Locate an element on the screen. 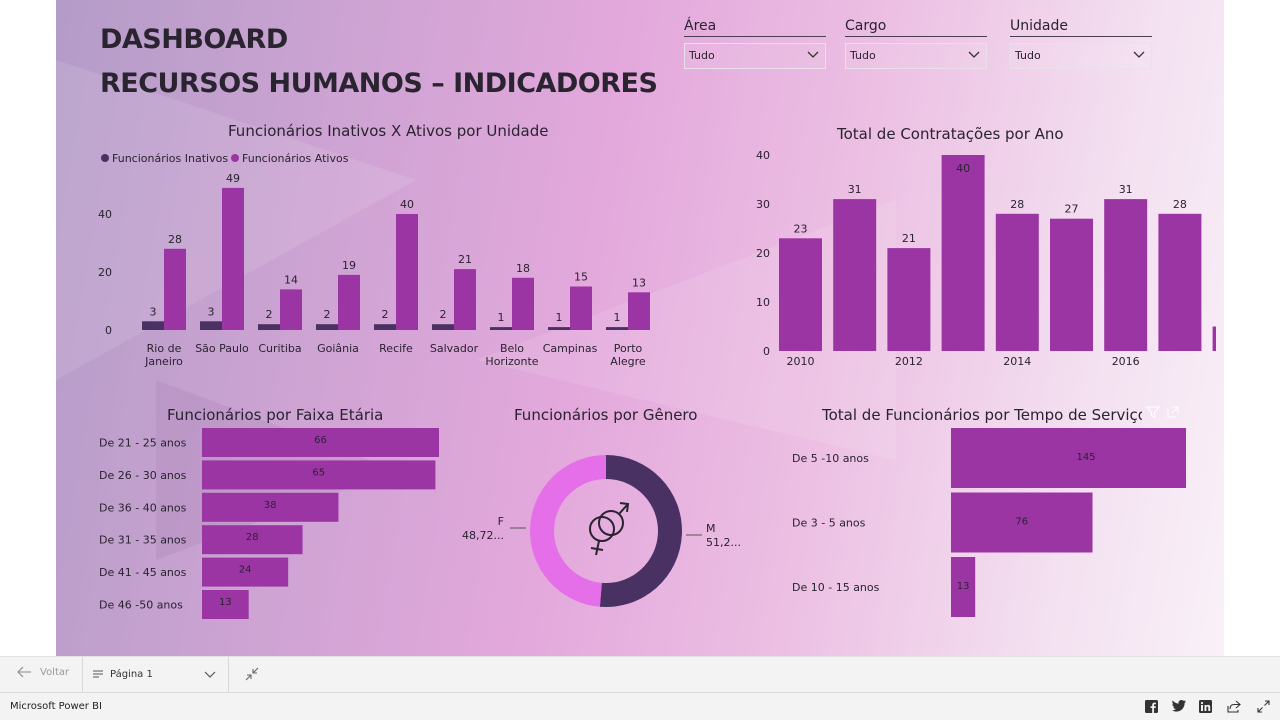 Image resolution: width=1280 pixels, height=720 pixels. gender-symbol-icon is located at coordinates (609, 529).